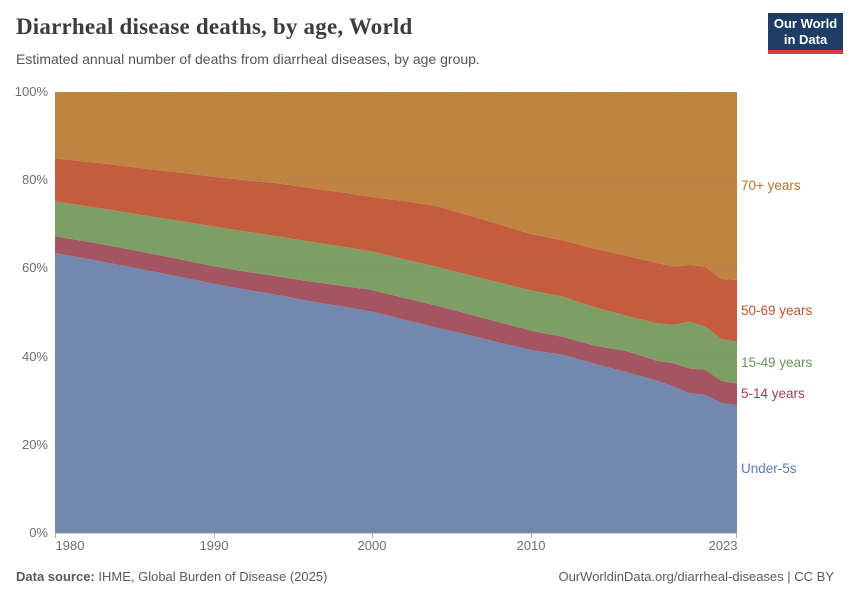 Image resolution: width=850 pixels, height=600 pixels. Describe the element at coordinates (531, 545) in the screenshot. I see `x-axis-tick-2010: 2010` at that location.